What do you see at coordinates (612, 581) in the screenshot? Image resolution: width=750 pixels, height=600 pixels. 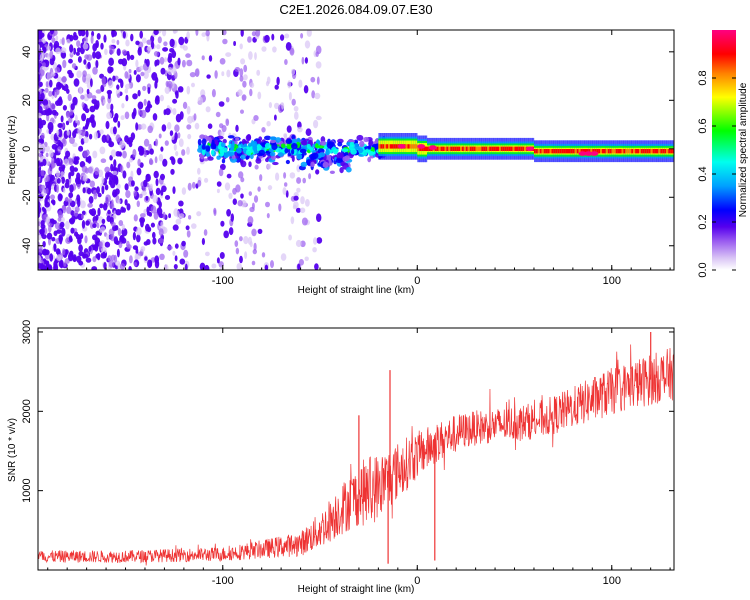 I see `x-tick-label: 100` at bounding box center [612, 581].